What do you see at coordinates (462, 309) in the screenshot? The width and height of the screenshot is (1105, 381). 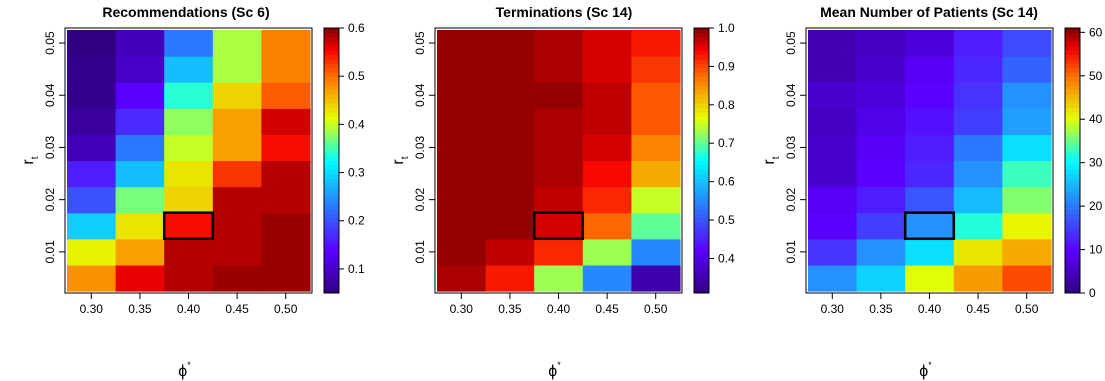 I see `x-tick-label: 0.30` at bounding box center [462, 309].